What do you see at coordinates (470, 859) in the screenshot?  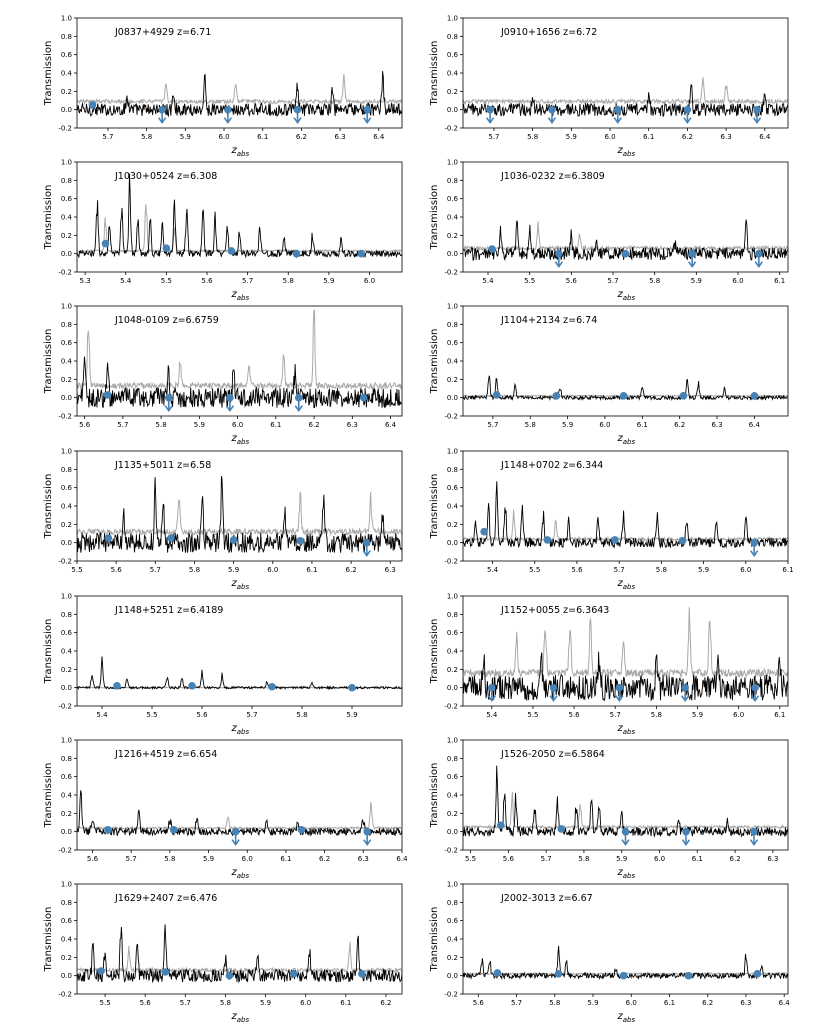 I see `x-tick-label: 5.5` at bounding box center [470, 859].